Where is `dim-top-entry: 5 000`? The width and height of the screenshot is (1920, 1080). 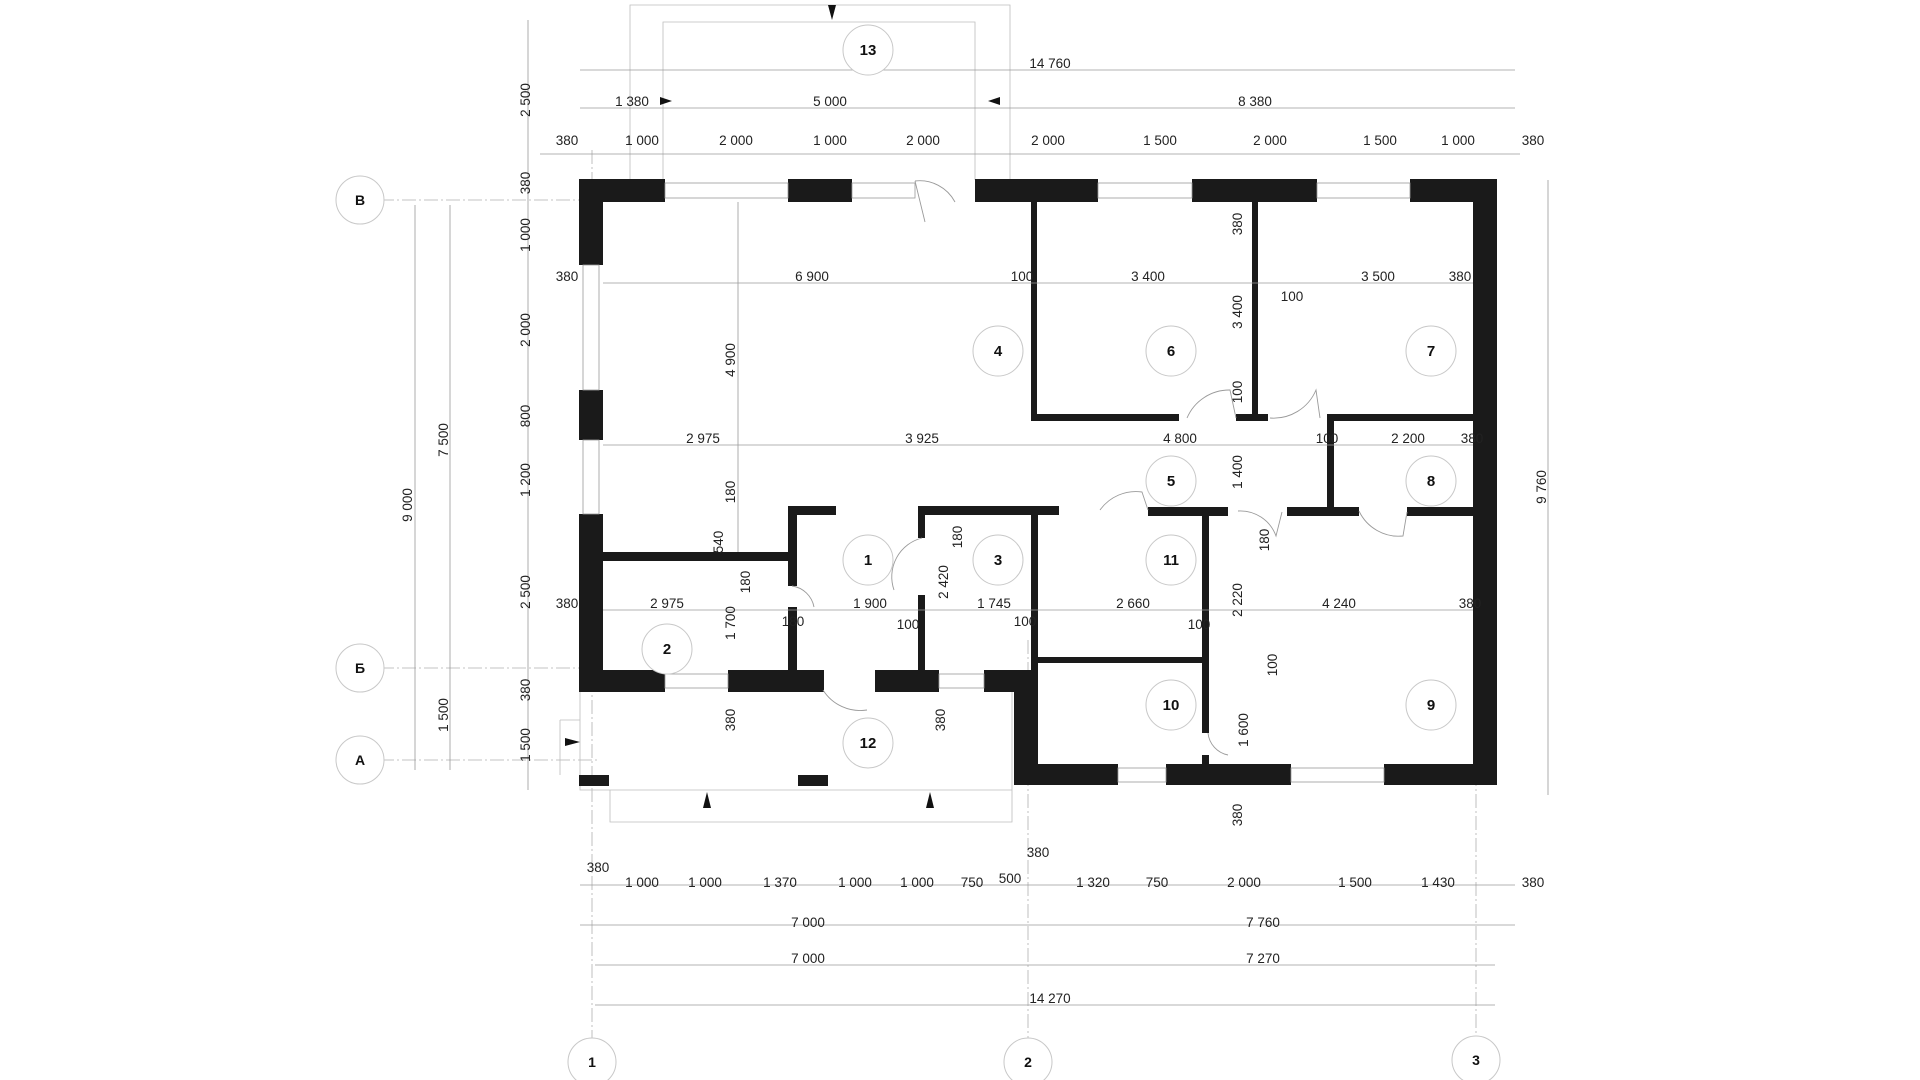 dim-top-entry: 5 000 is located at coordinates (830, 101).